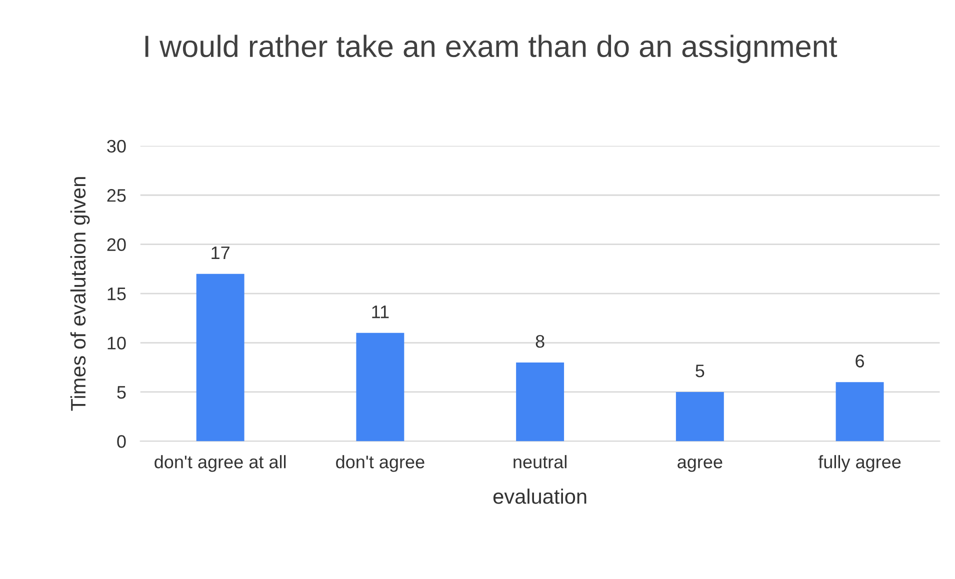 This screenshot has height=579, width=955. What do you see at coordinates (491, 49) in the screenshot?
I see `chart-title: I would rather take an exam than do an assignment` at bounding box center [491, 49].